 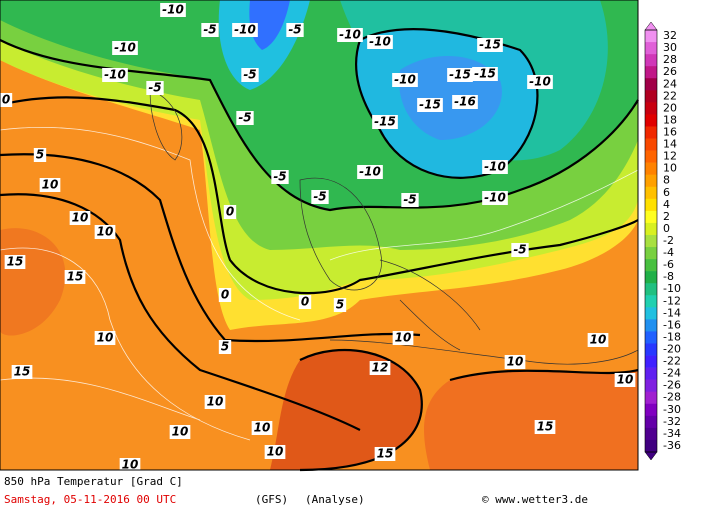 What do you see at coordinates (672, 433) in the screenshot?
I see `legend-label: -34` at bounding box center [672, 433].